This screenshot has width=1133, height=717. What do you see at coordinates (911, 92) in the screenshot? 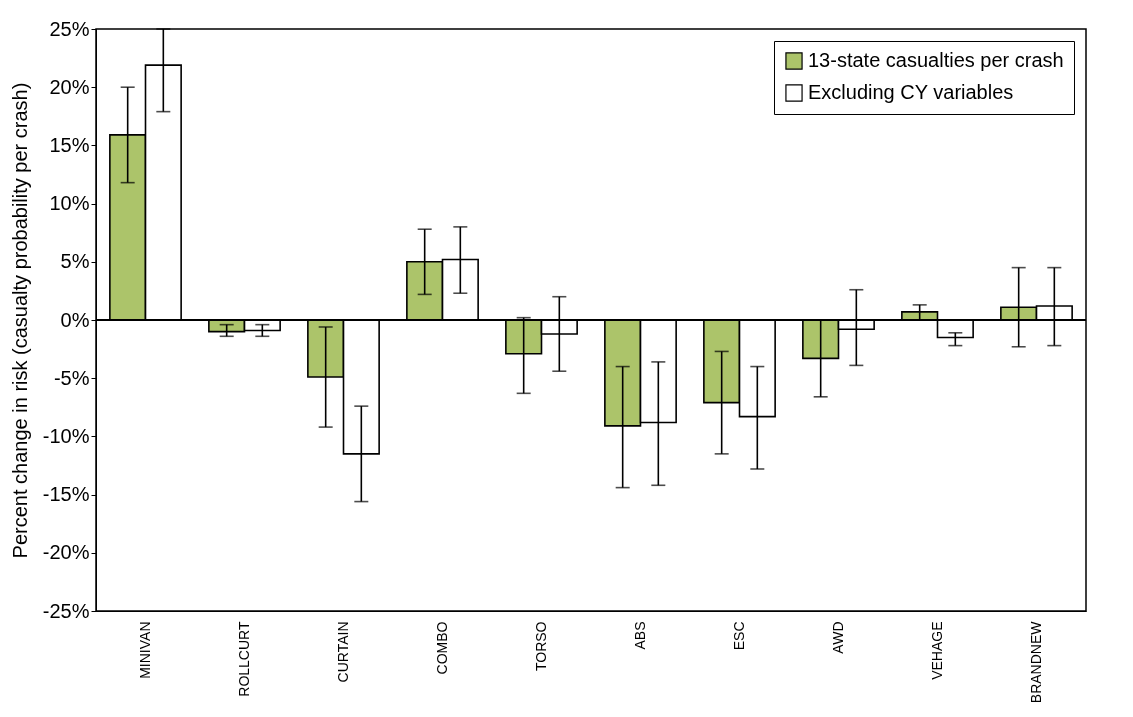
I see `legend-label: Excluding CY variables` at bounding box center [911, 92].